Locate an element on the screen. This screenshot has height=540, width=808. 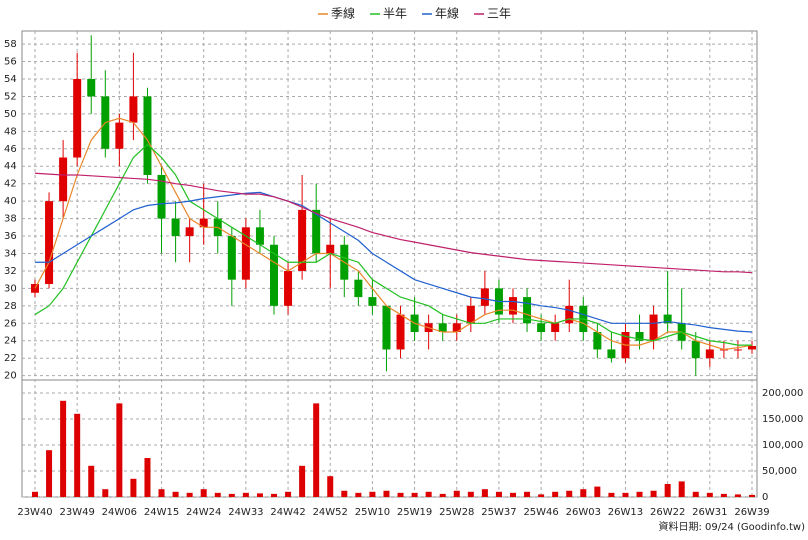
y-tick-label: 150,000 is located at coordinates (782, 419).